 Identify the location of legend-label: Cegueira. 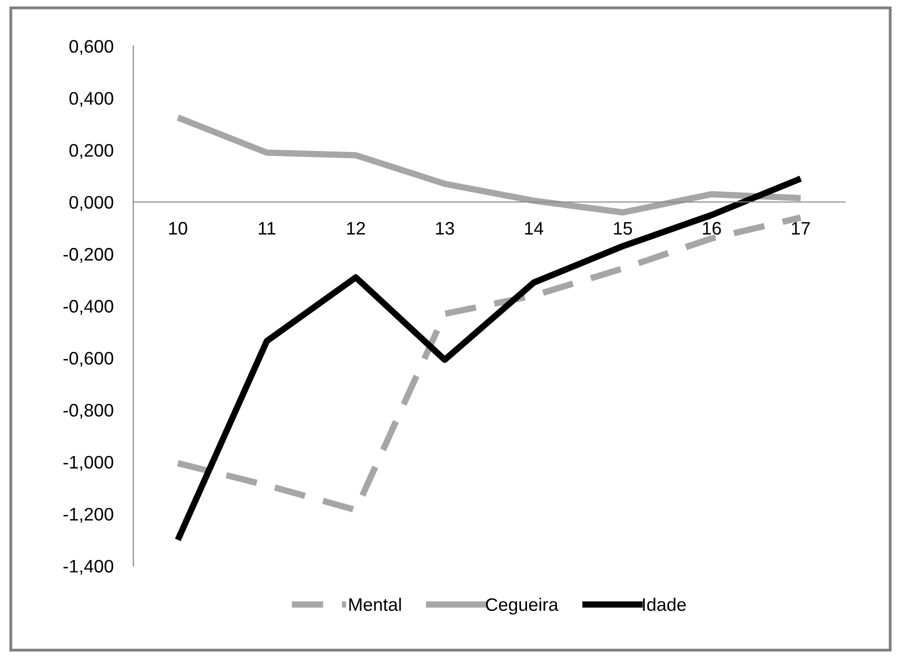
(522, 606).